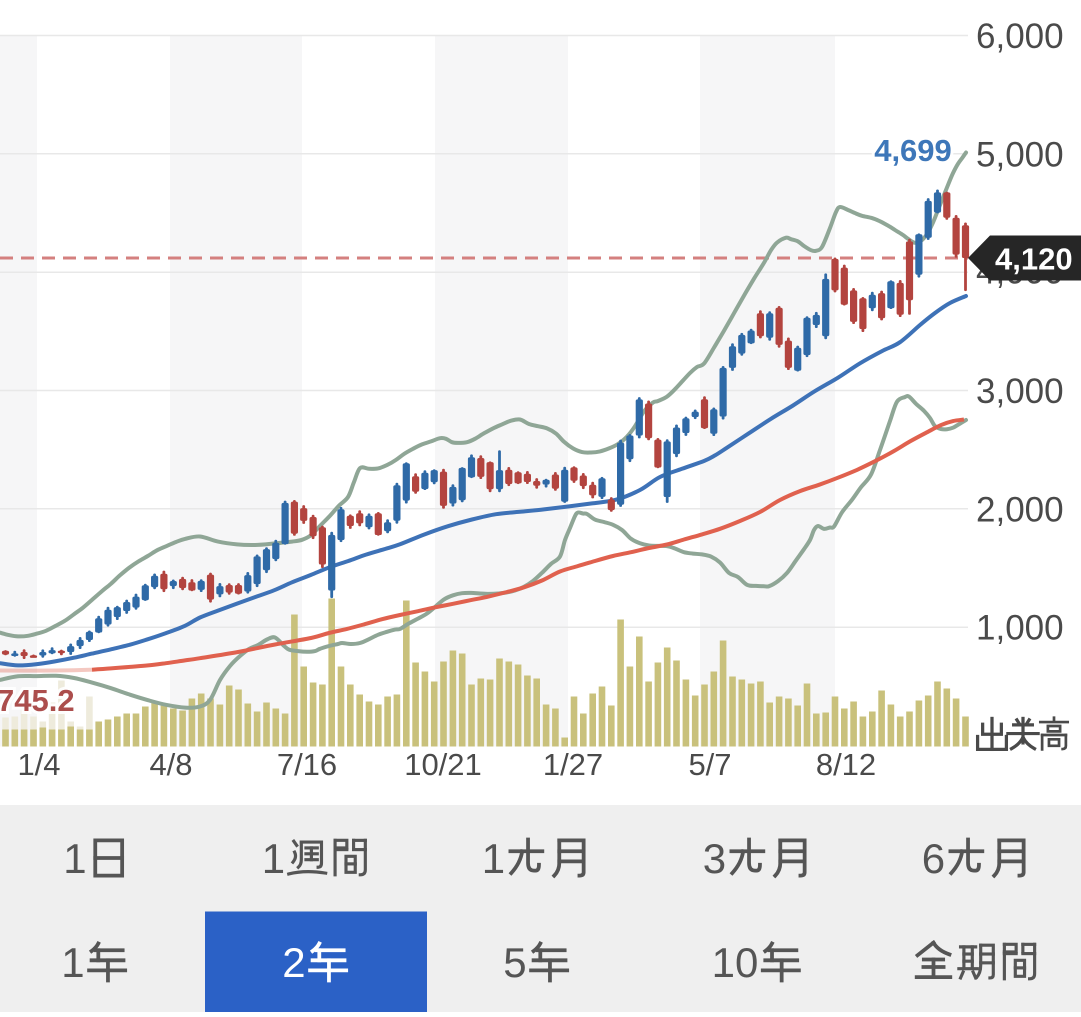 The width and height of the screenshot is (1081, 1017). Describe the element at coordinates (573, 764) in the screenshot. I see `svg-text: 1/27` at that location.